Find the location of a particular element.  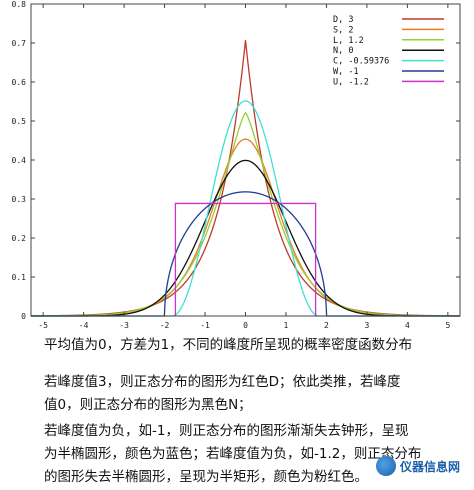

y-tick-label-6: 0.6 is located at coordinates (19, 82).